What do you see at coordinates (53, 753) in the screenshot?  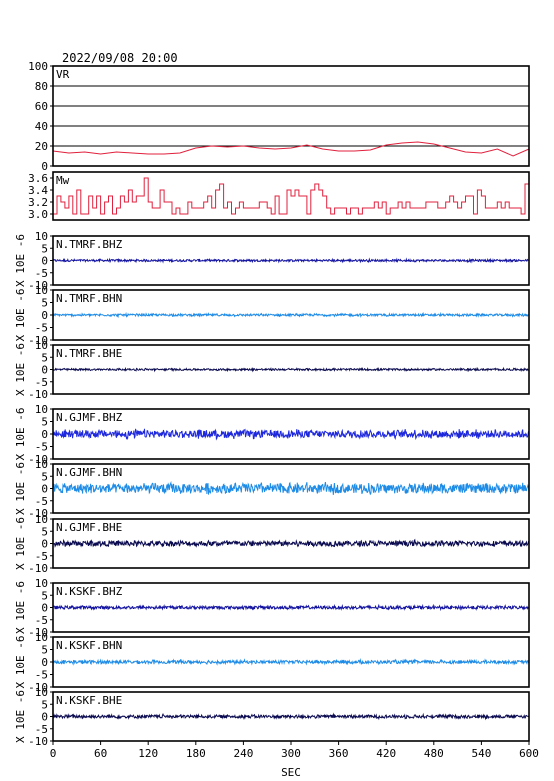 I see `x-tick-label: 0` at bounding box center [53, 753].